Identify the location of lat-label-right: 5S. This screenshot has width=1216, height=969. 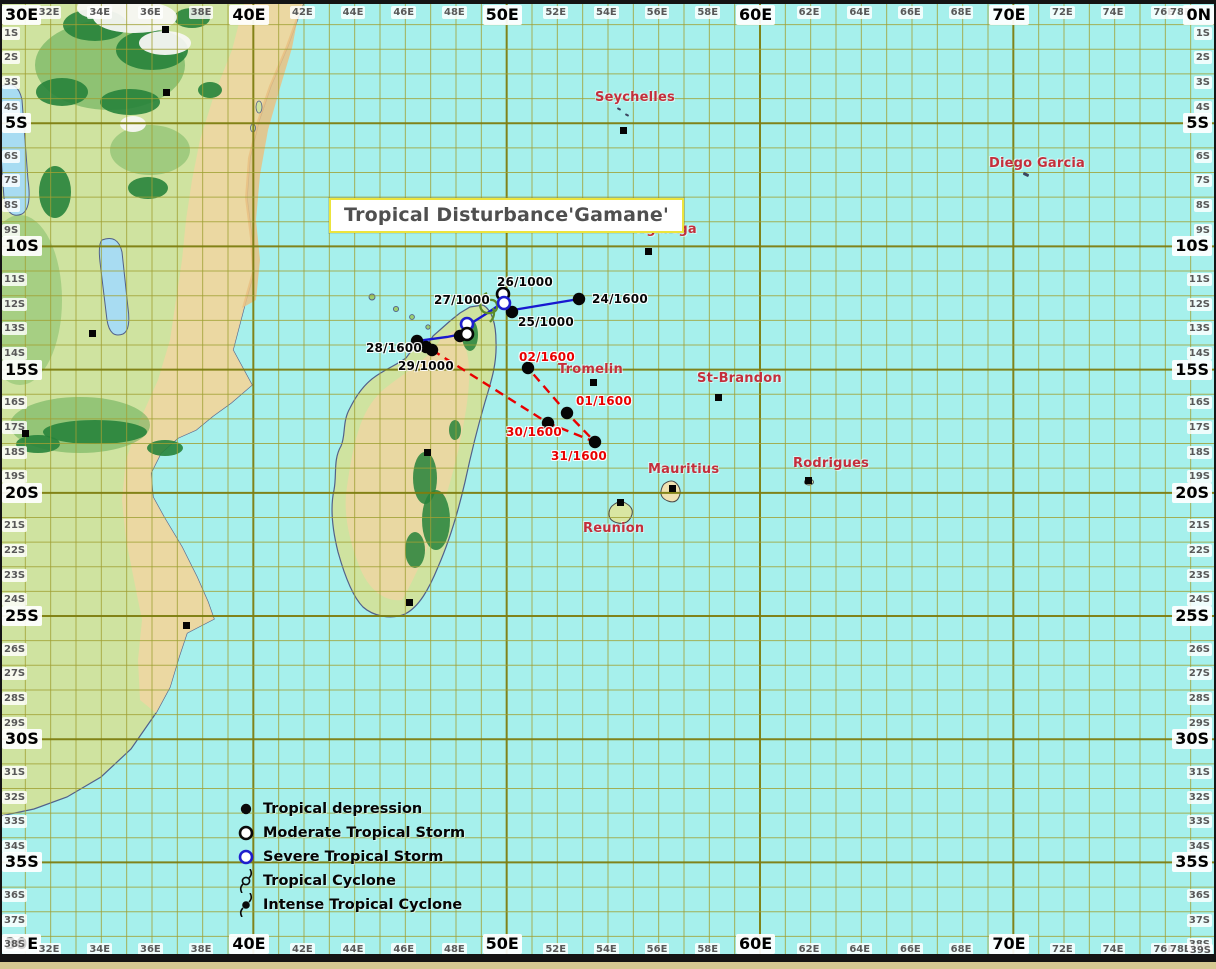
(1197, 123).